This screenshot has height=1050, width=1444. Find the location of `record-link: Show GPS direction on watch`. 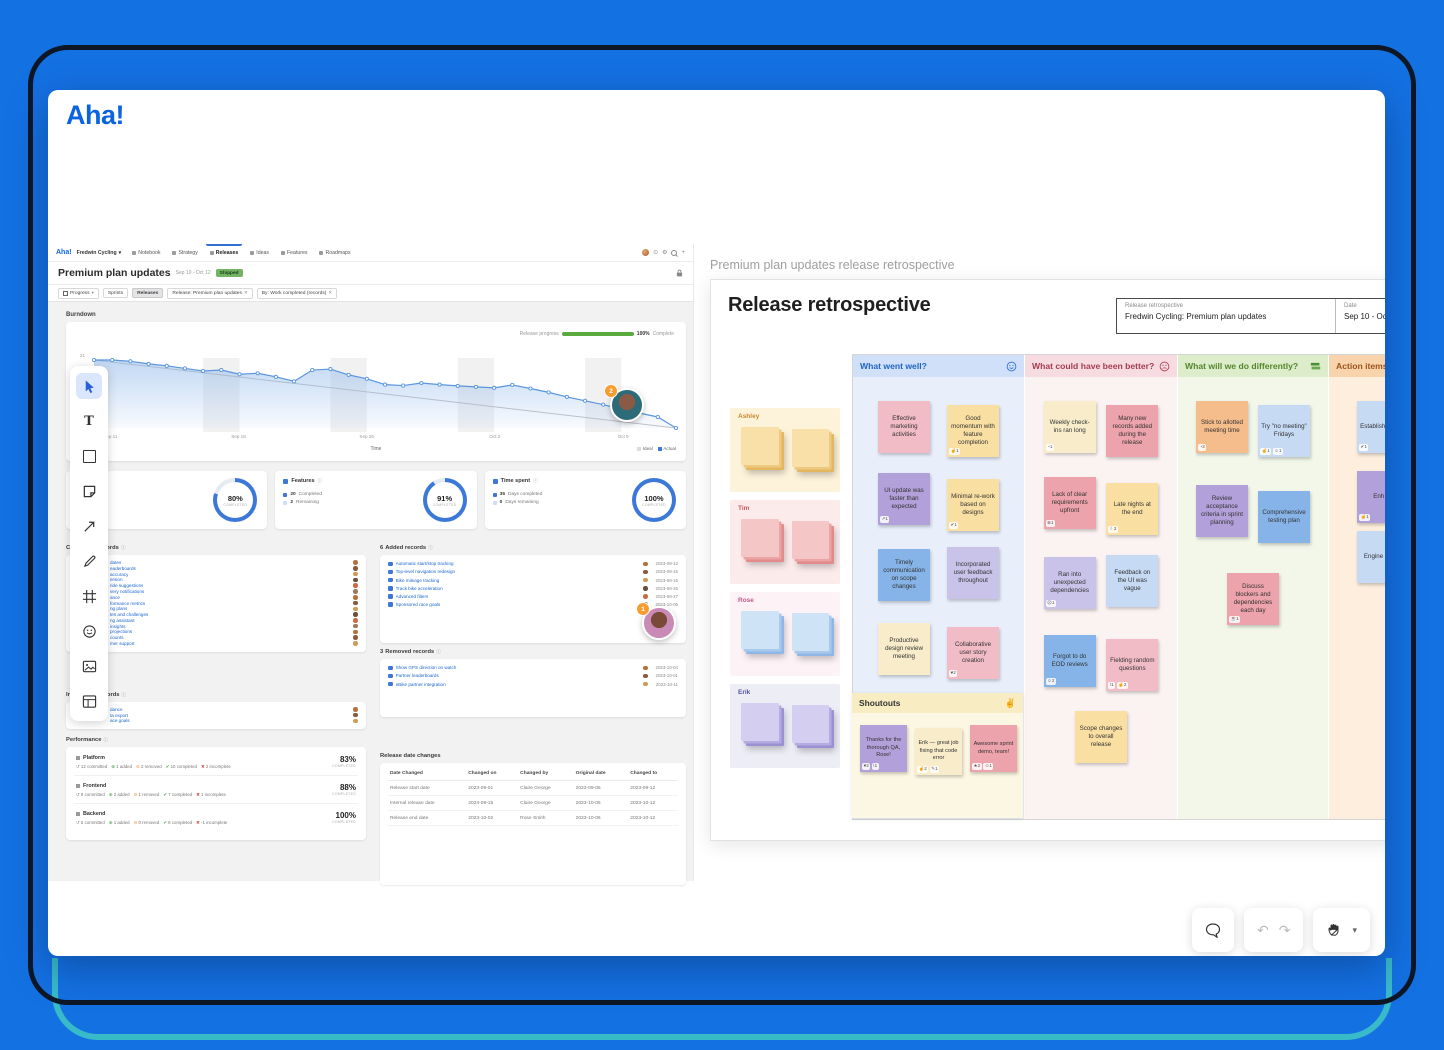

record-link: Show GPS direction on watch is located at coordinates (426, 668).